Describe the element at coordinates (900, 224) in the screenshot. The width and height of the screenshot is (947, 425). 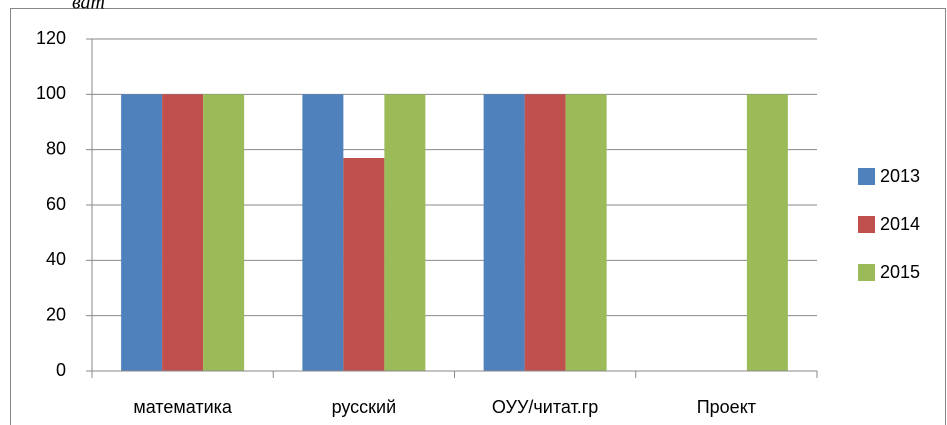
I see `legend-label: 2014` at that location.